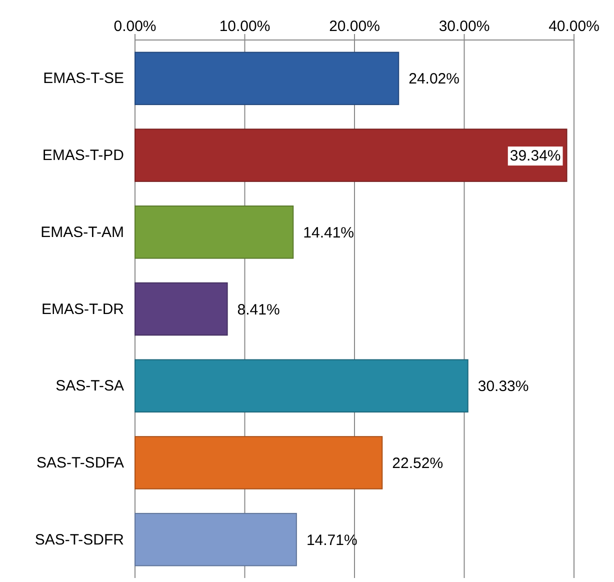  Describe the element at coordinates (434, 79) in the screenshot. I see `data-label: 24.02%` at that location.